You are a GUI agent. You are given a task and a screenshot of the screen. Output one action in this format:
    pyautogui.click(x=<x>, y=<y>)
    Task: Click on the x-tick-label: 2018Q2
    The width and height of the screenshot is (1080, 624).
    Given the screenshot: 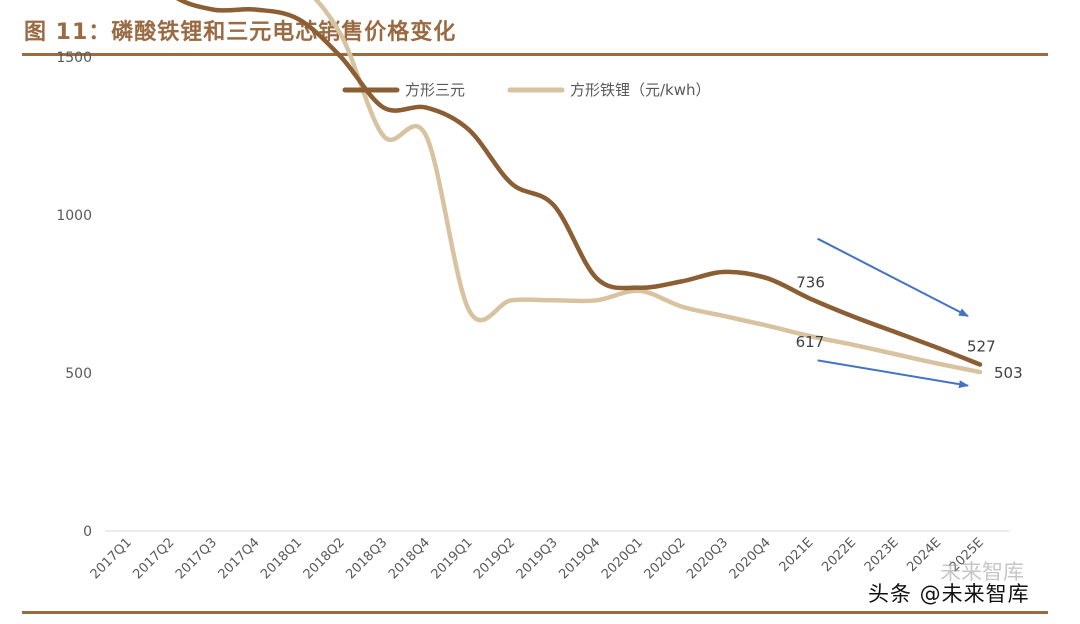 What is the action you would take?
    pyautogui.click(x=324, y=558)
    